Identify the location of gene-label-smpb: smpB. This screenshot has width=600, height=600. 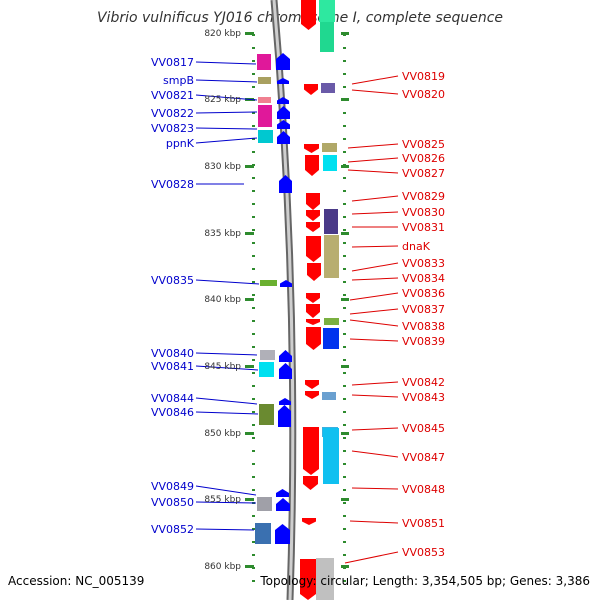
(178, 80).